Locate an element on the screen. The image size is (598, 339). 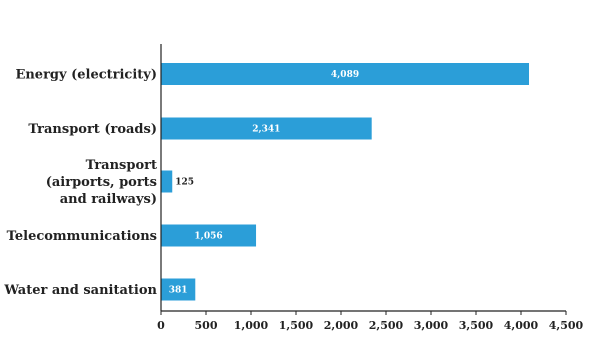
data-label-3: 125 is located at coordinates (184, 183).